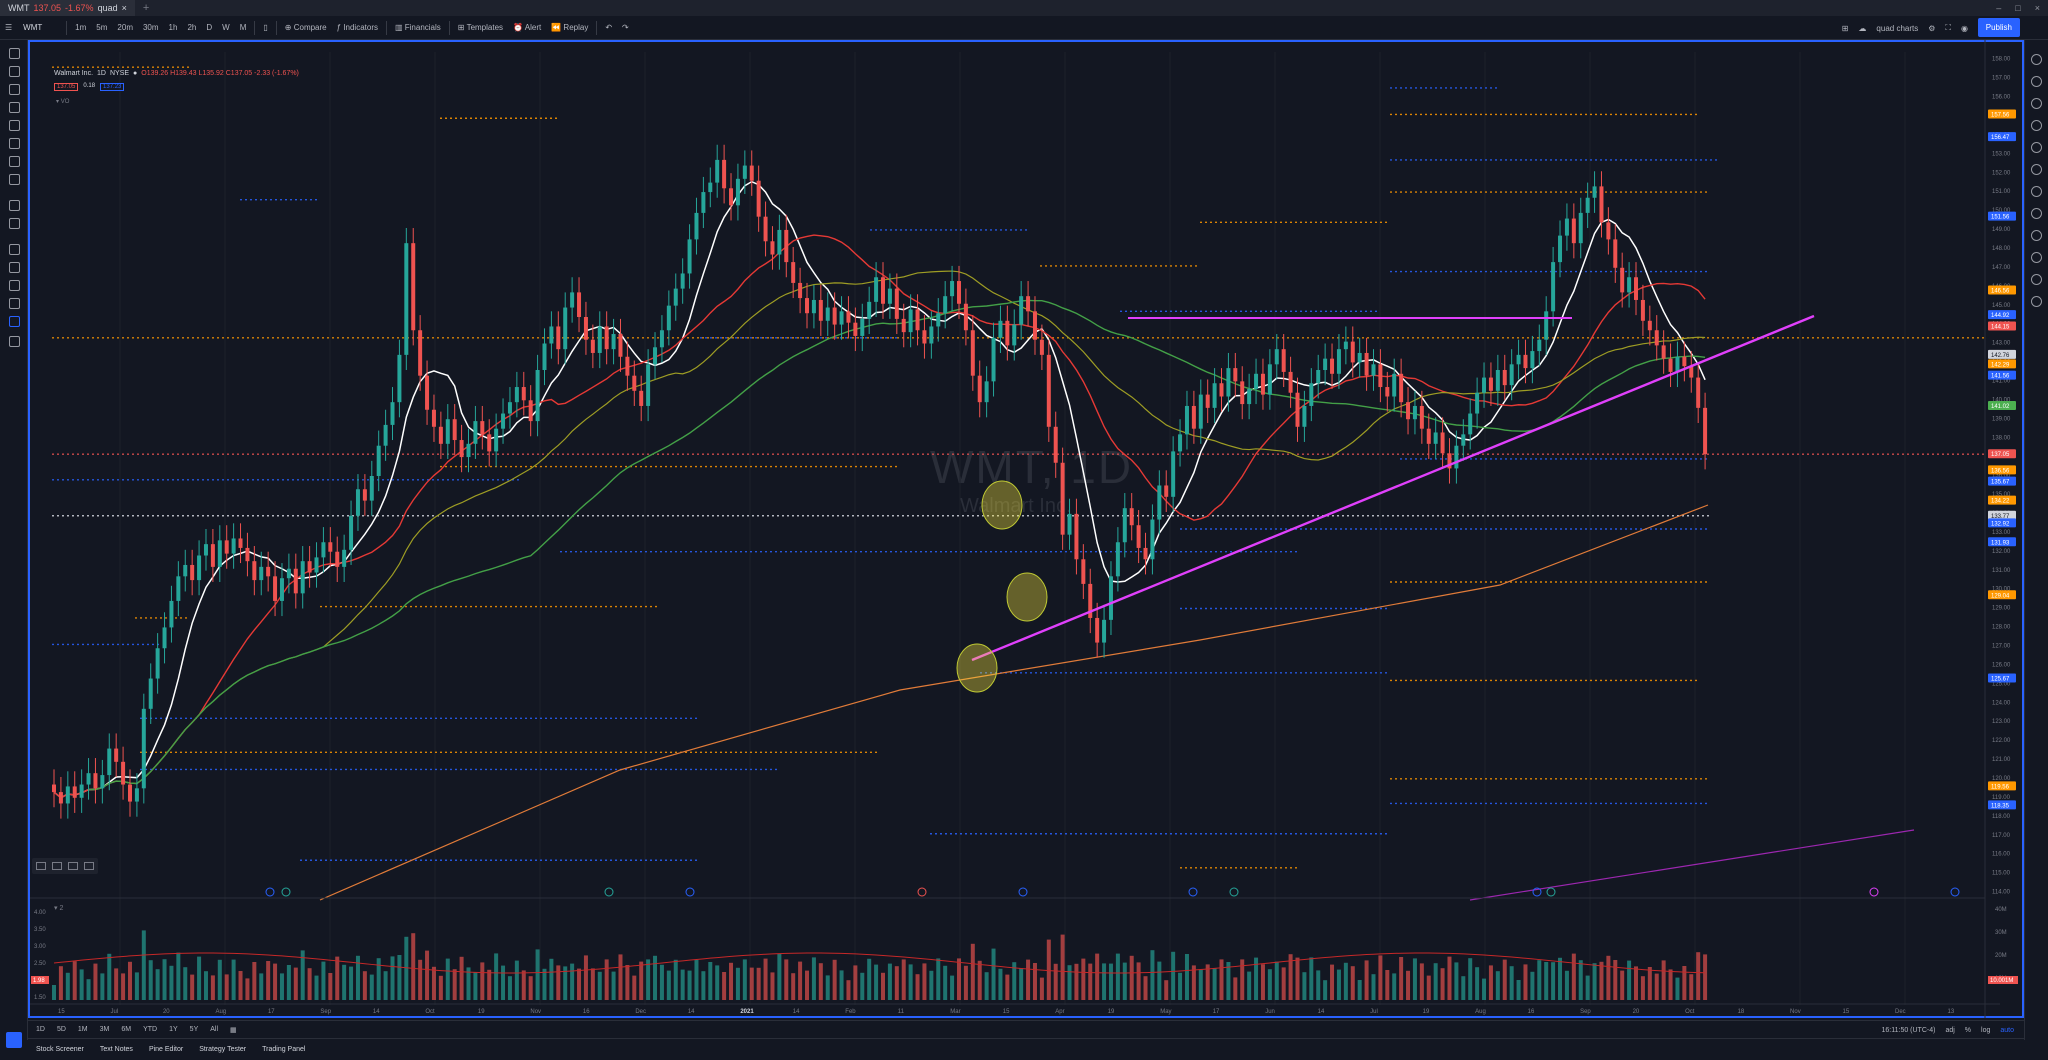 This screenshot has width=2048, height=1060. I want to click on ask-button: 137.23, so click(112, 87).